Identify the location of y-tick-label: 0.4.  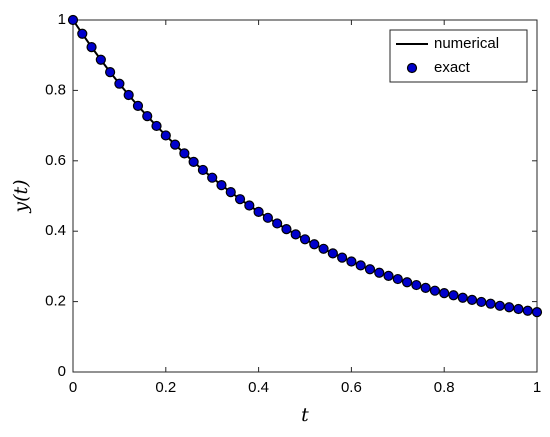
(55, 230).